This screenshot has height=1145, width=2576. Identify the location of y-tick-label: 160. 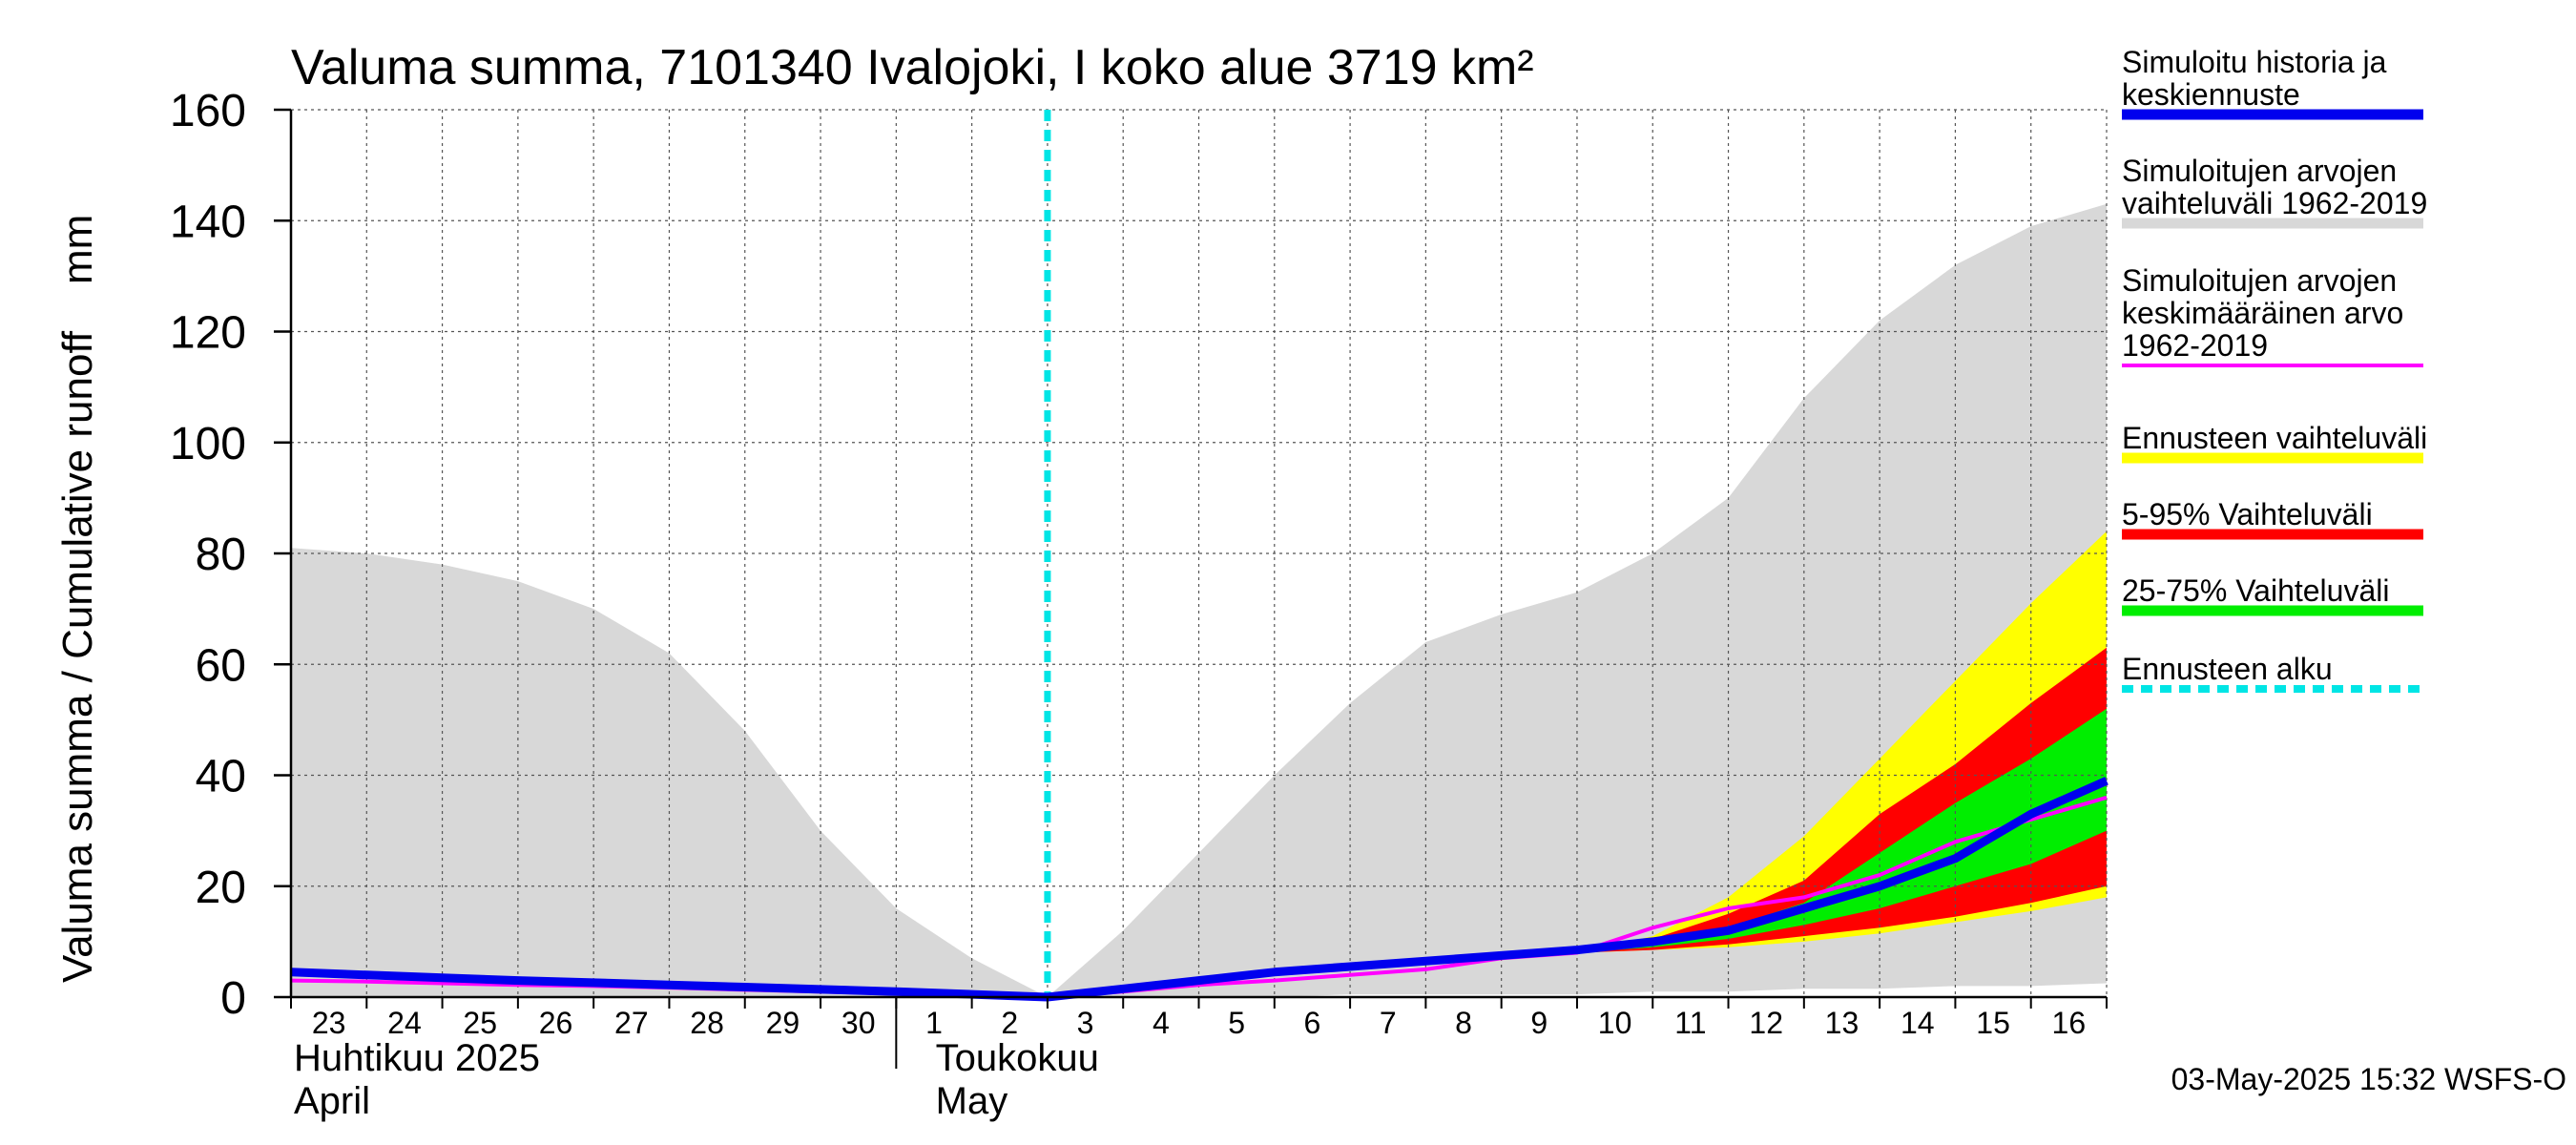
(208, 111).